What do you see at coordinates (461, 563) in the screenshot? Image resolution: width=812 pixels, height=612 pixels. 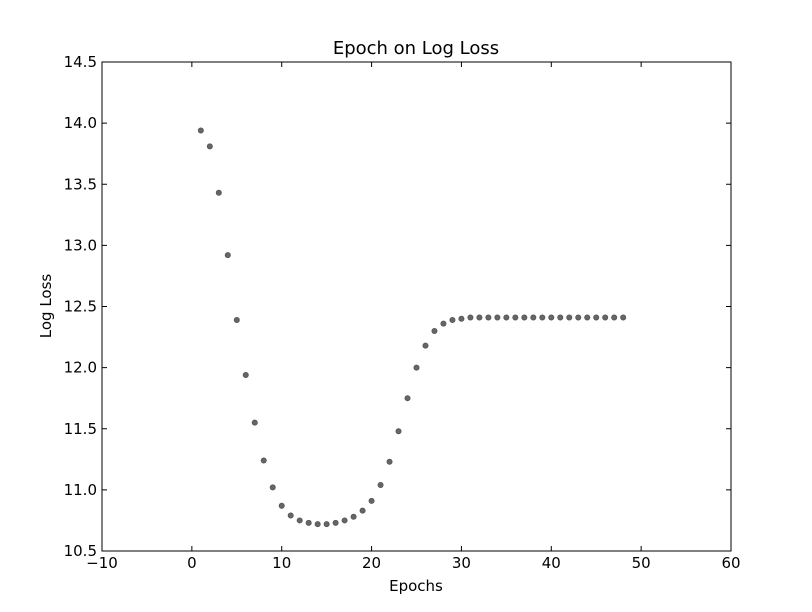 I see `x-tick-label: 30` at bounding box center [461, 563].